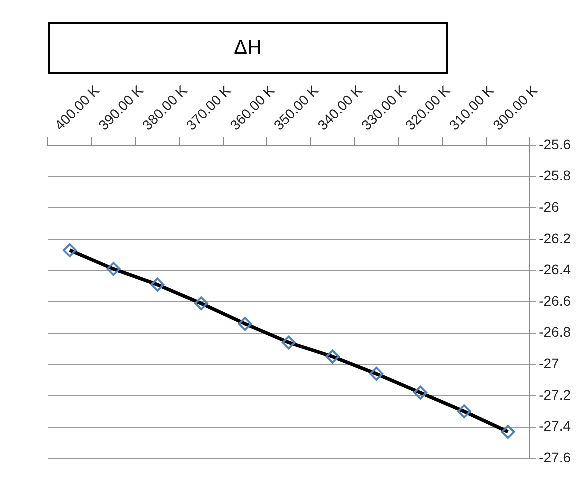  What do you see at coordinates (555, 457) in the screenshot?
I see `y-tick-label: -27.6` at bounding box center [555, 457].